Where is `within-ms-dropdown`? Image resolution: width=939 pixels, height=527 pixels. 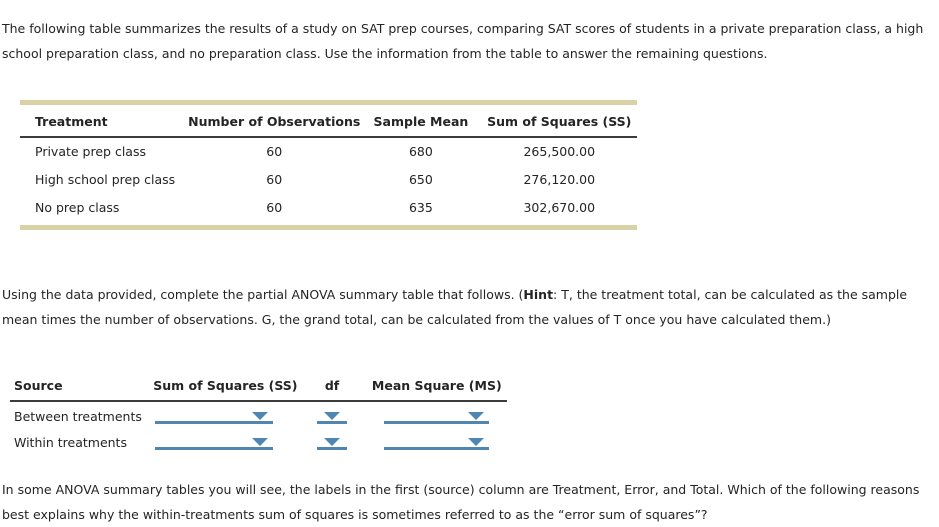 within-ms-dropdown is located at coordinates (436, 444).